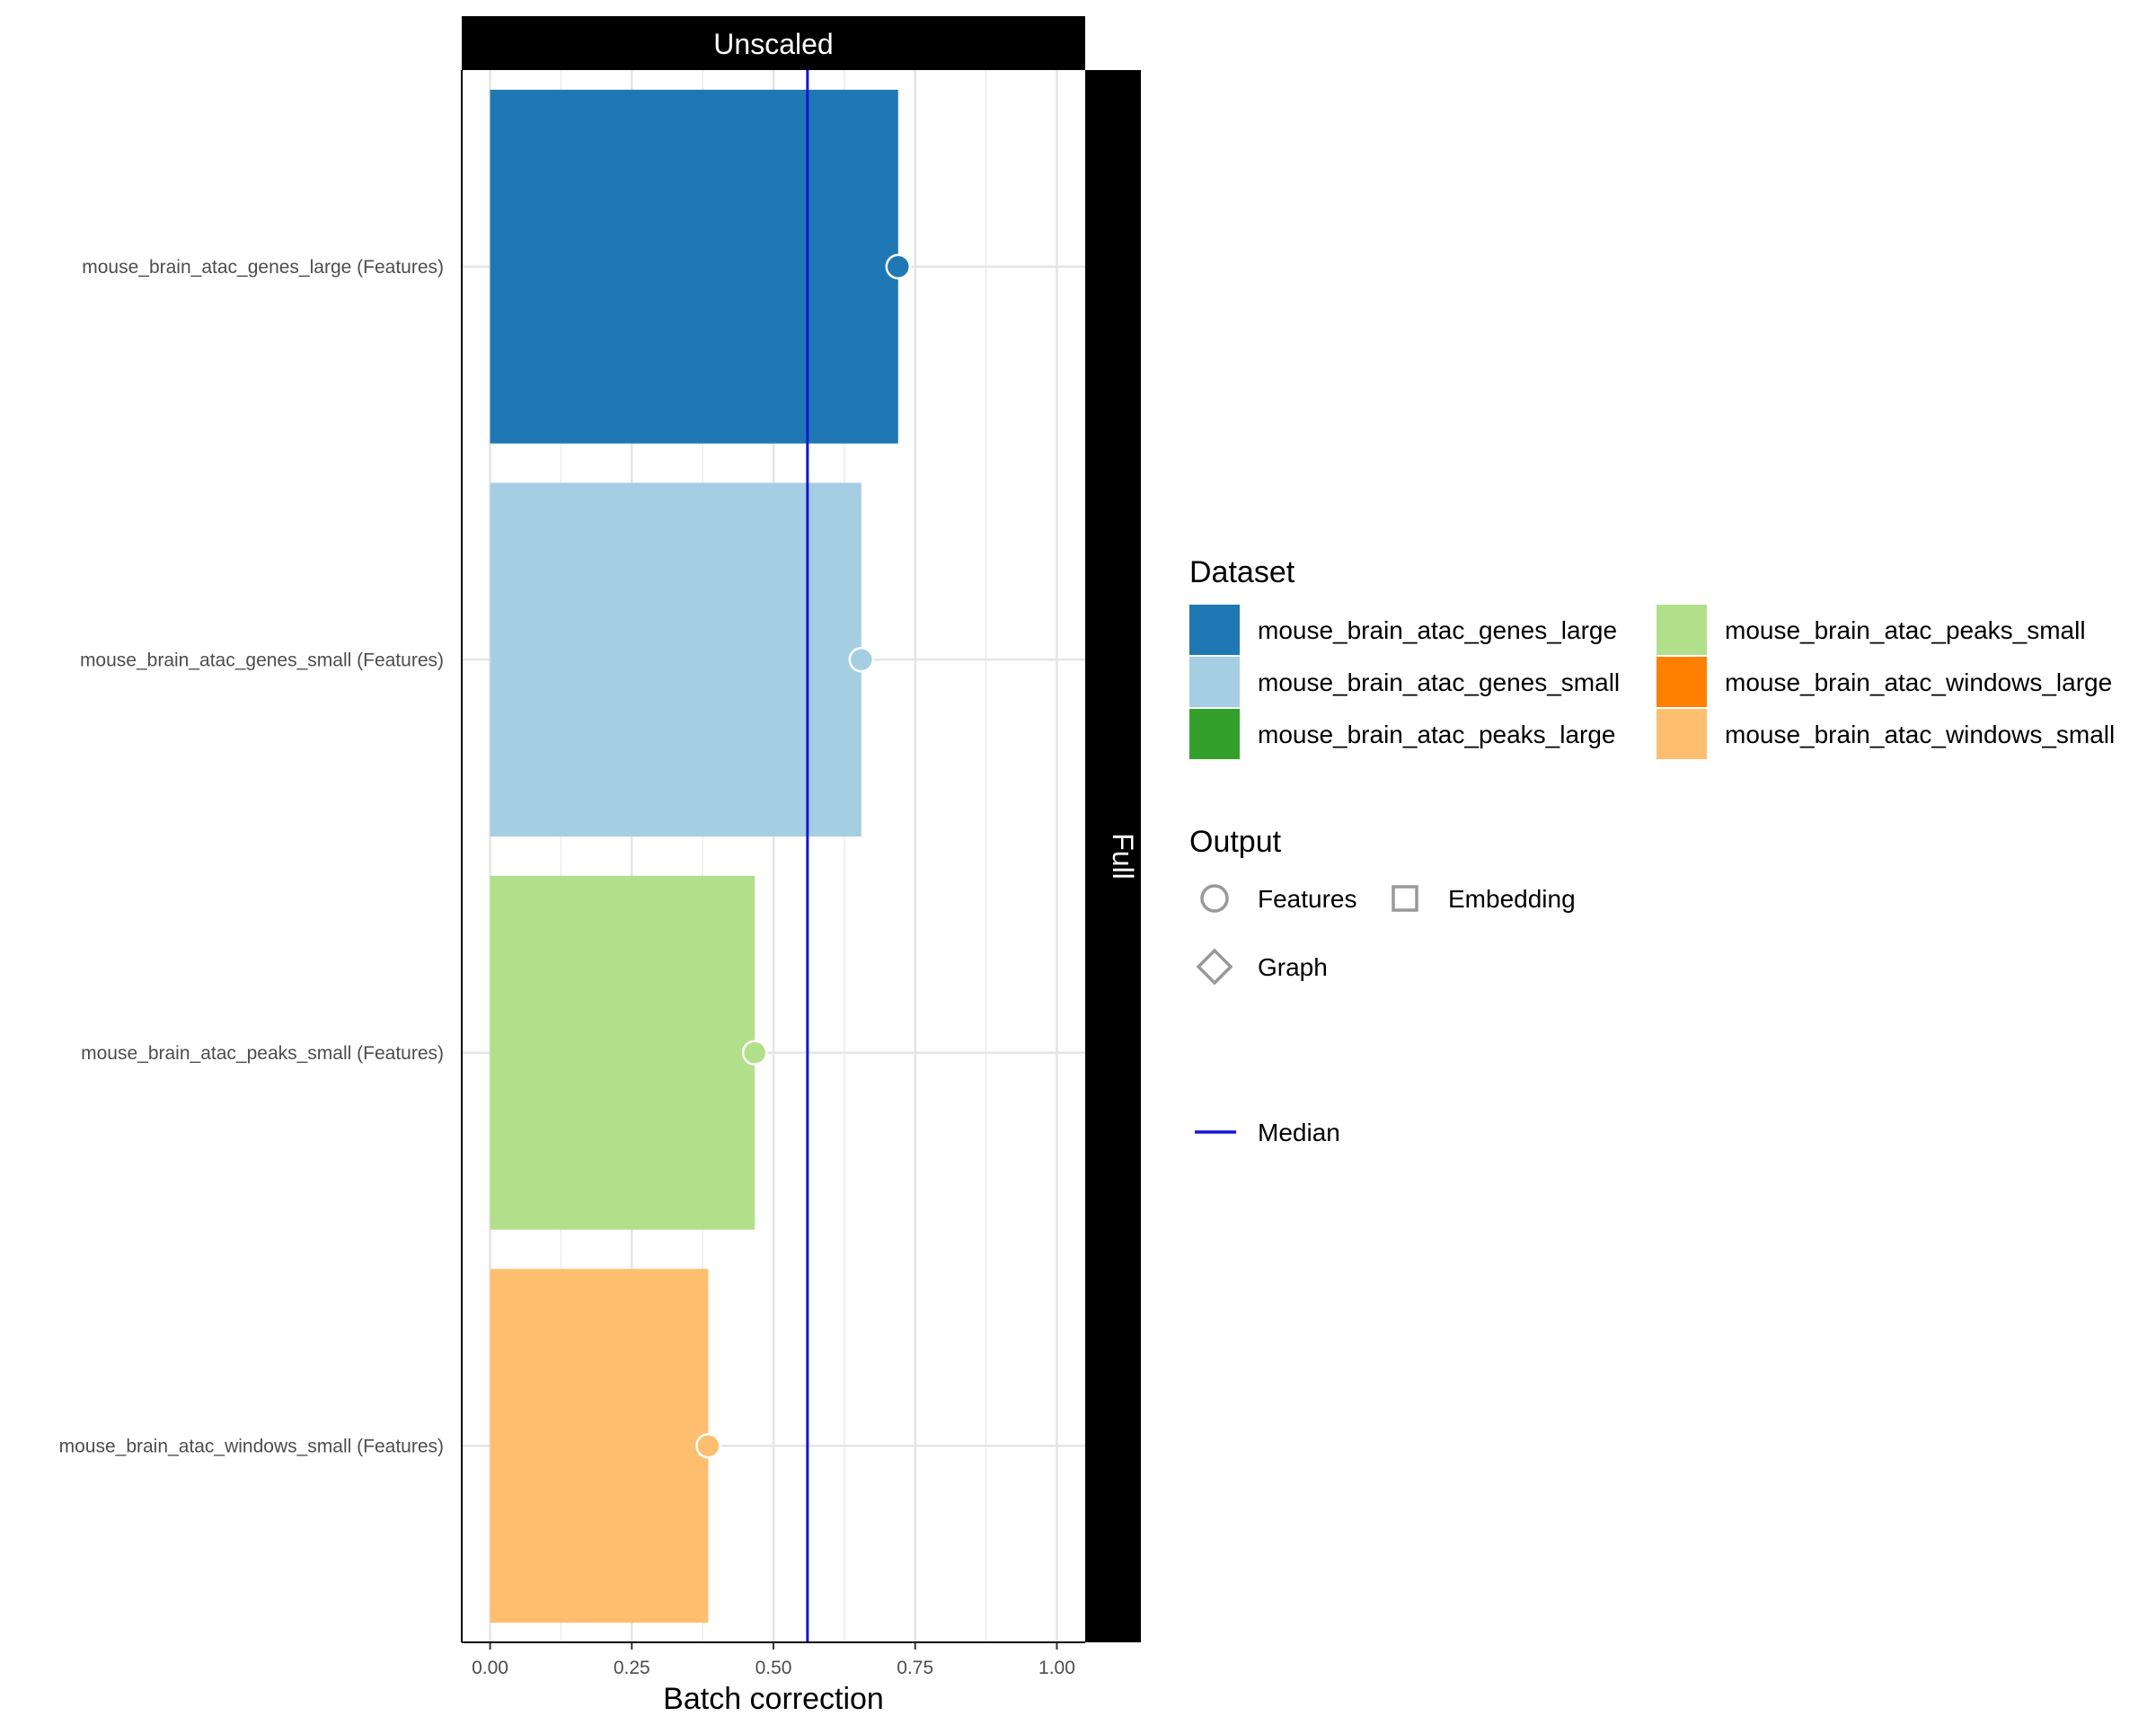  I want to click on legend-key-mouse_brain_atac_windows_large, so click(1682, 682).